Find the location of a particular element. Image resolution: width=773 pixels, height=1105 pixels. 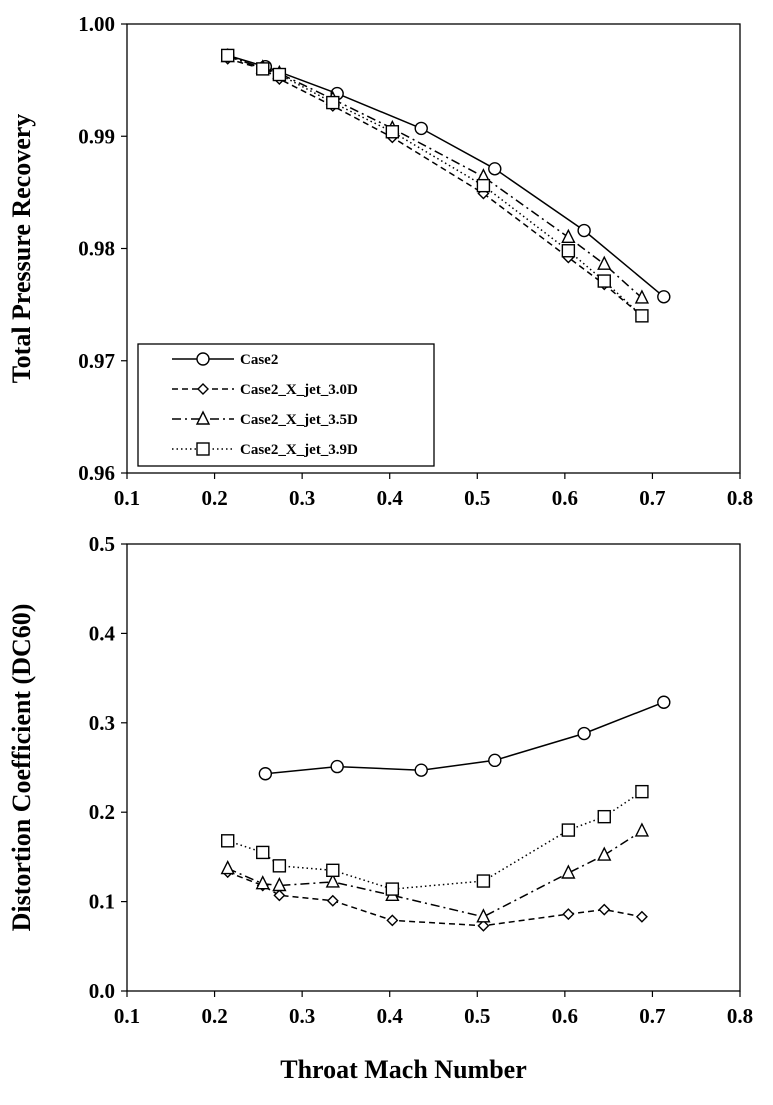

y-tick-label: 0.4 is located at coordinates (102, 633).